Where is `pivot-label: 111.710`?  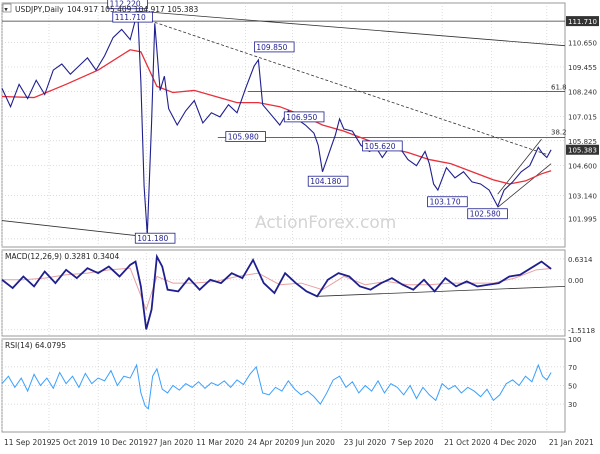
pivot-label: 111.710 is located at coordinates (130, 17).